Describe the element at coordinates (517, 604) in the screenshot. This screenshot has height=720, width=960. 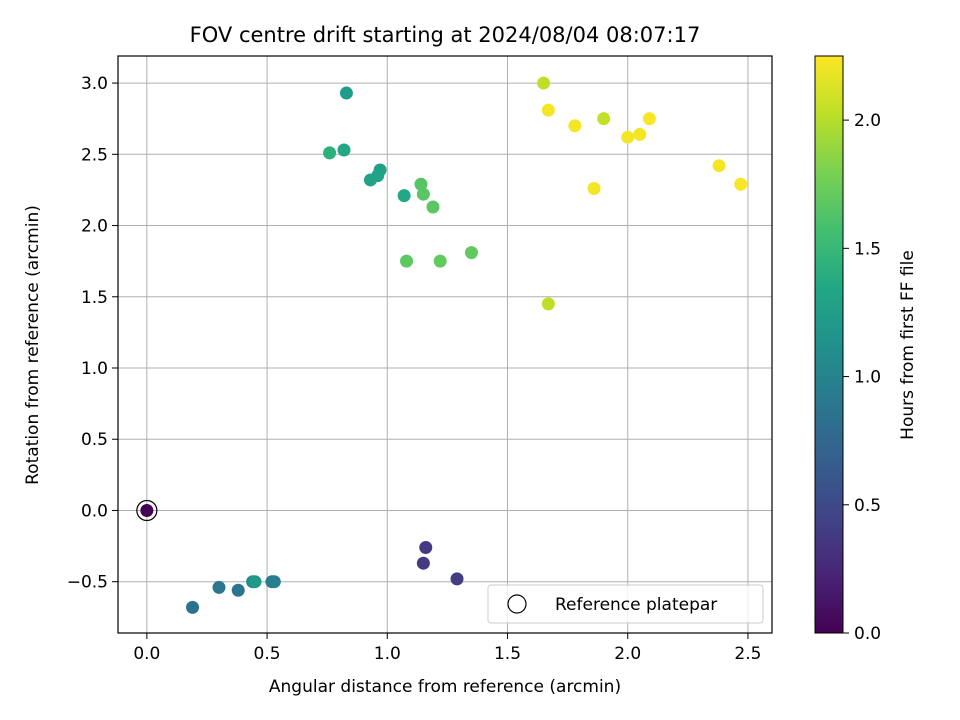
I see `legend-marker-icon` at that location.